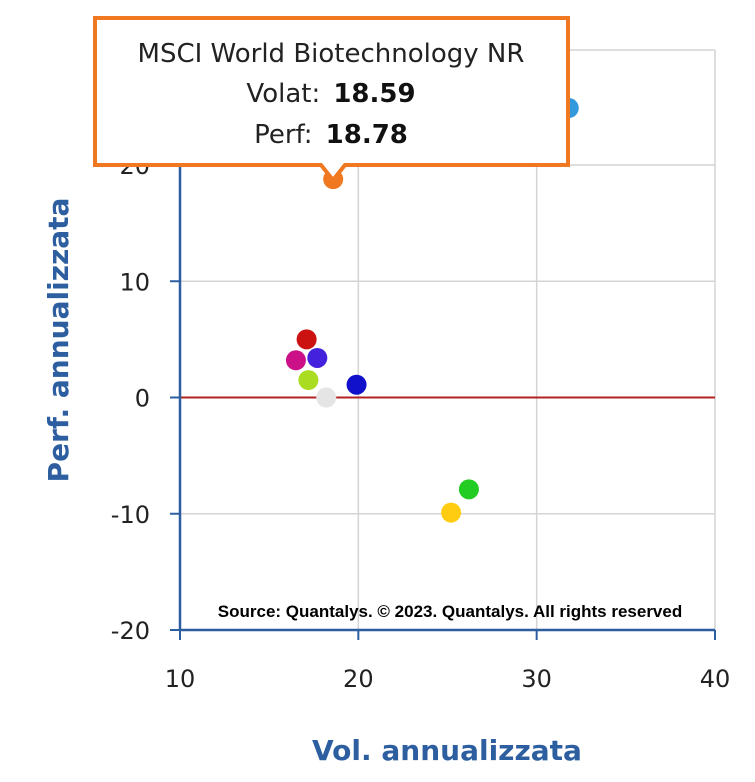  What do you see at coordinates (715, 679) in the screenshot?
I see `x-tick-label: 40` at bounding box center [715, 679].